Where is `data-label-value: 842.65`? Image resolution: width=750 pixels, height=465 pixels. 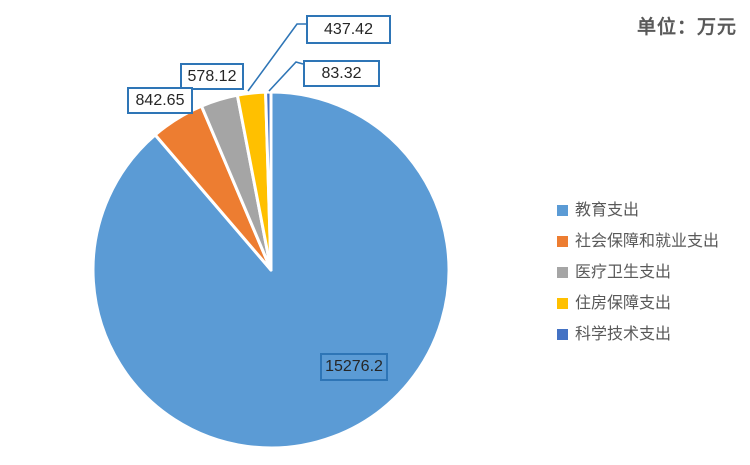 data-label-value: 842.65 is located at coordinates (160, 100).